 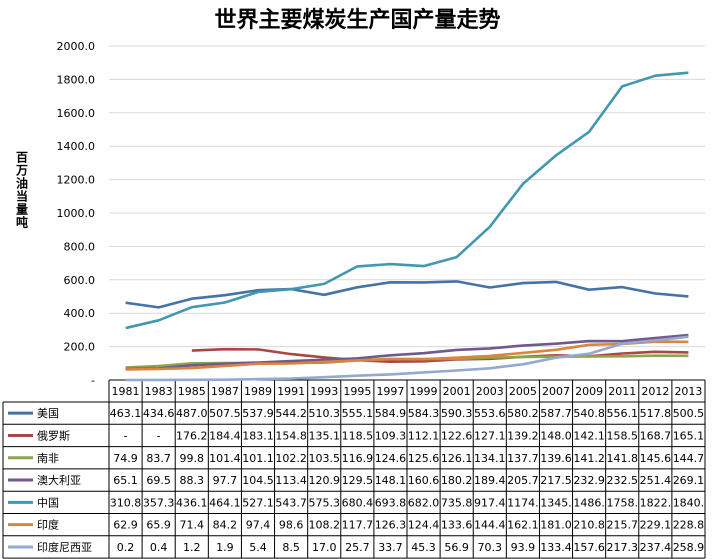 I want to click on x-tick-label: 1999, so click(x=424, y=391).